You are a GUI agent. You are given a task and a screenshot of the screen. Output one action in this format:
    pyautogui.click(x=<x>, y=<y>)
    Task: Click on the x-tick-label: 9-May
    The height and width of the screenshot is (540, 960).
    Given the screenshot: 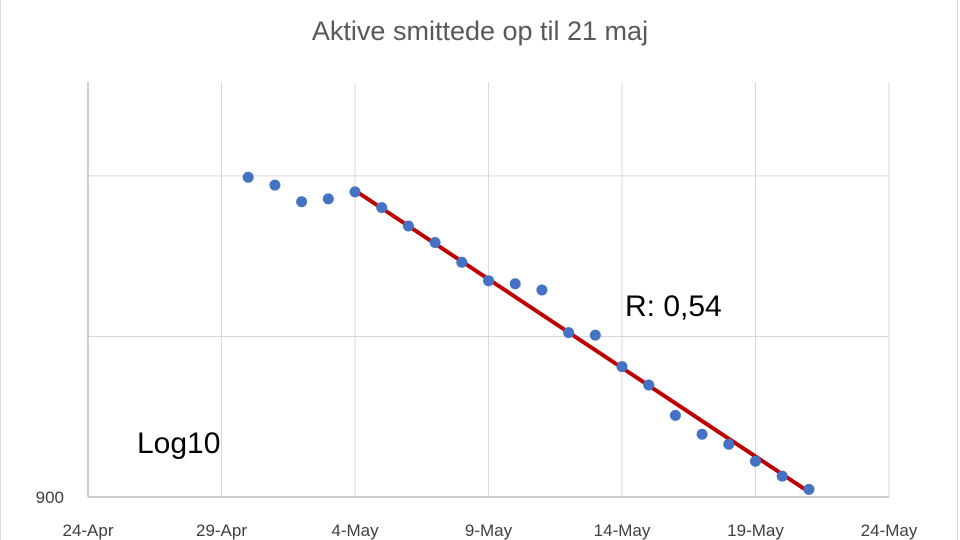 What is the action you would take?
    pyautogui.click(x=489, y=530)
    